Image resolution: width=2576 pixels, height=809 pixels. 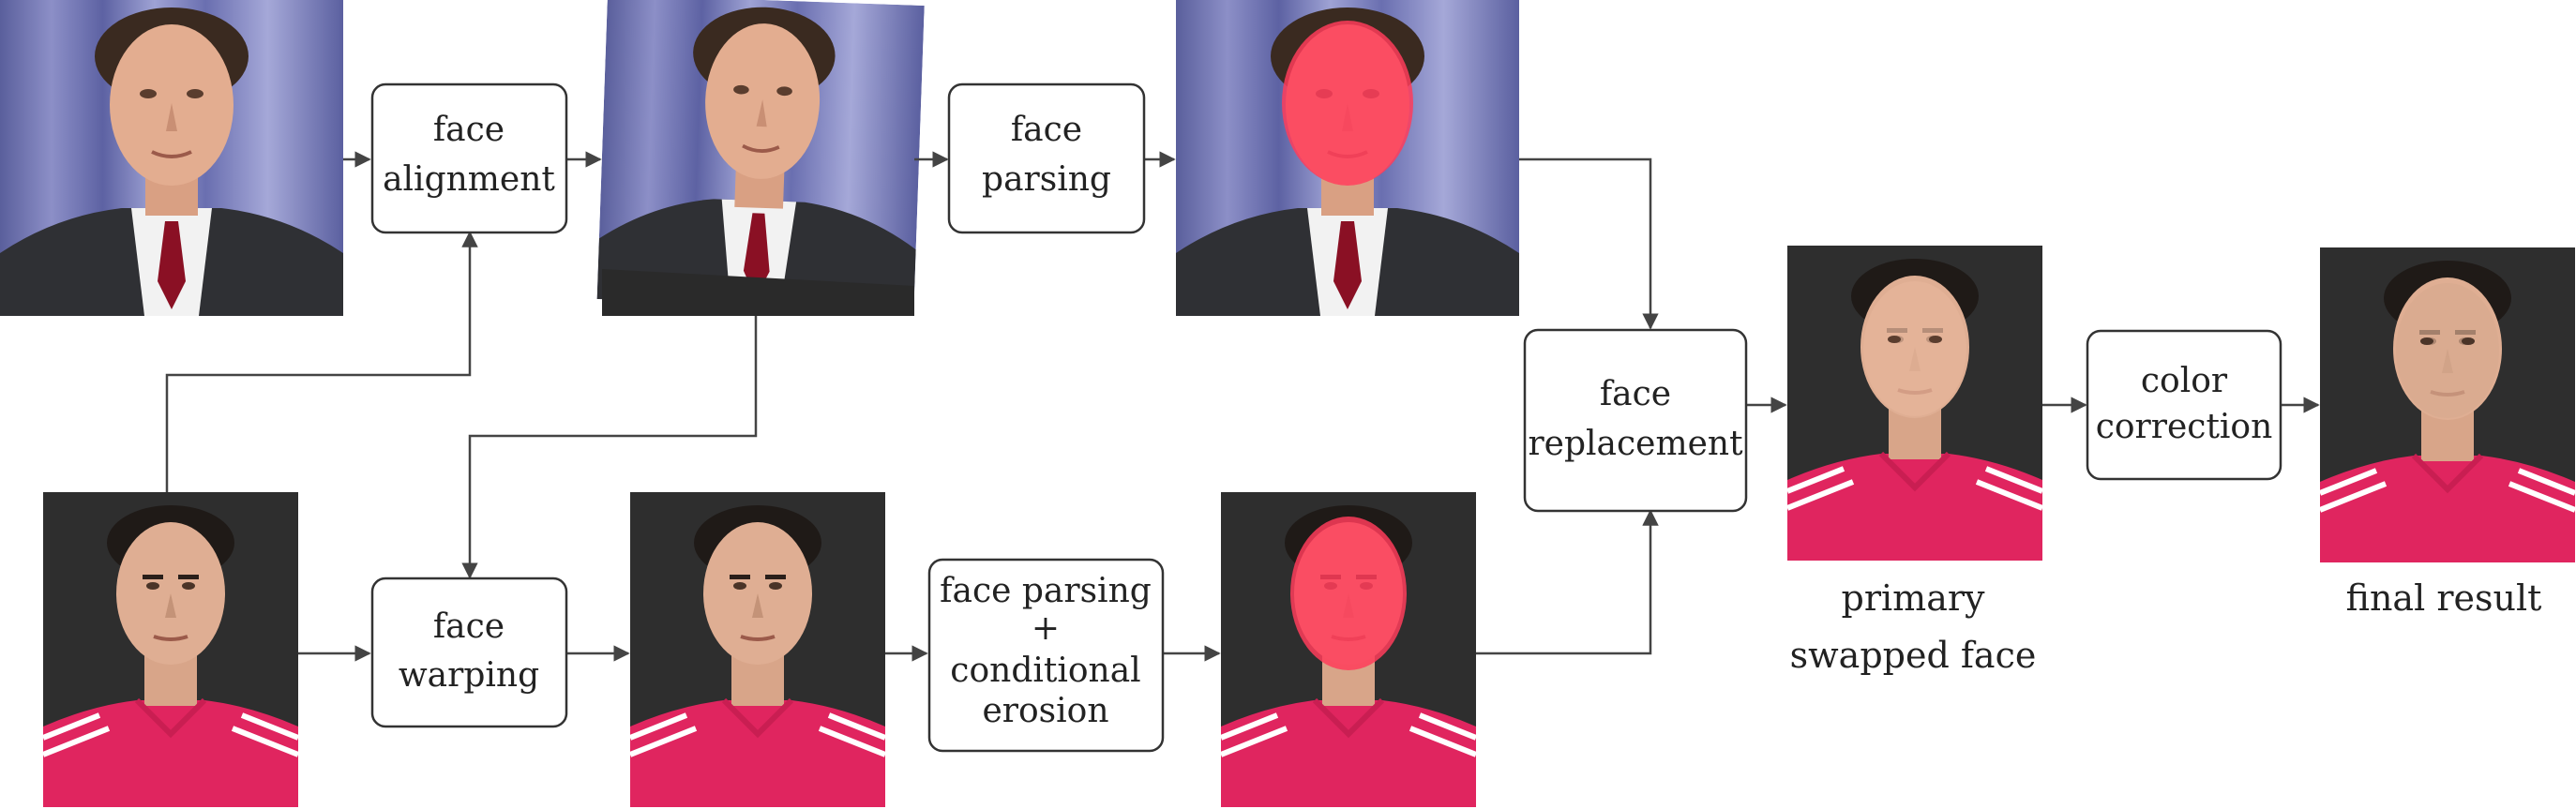 What do you see at coordinates (1046, 130) in the screenshot?
I see `face-parsing-line-1: face` at bounding box center [1046, 130].